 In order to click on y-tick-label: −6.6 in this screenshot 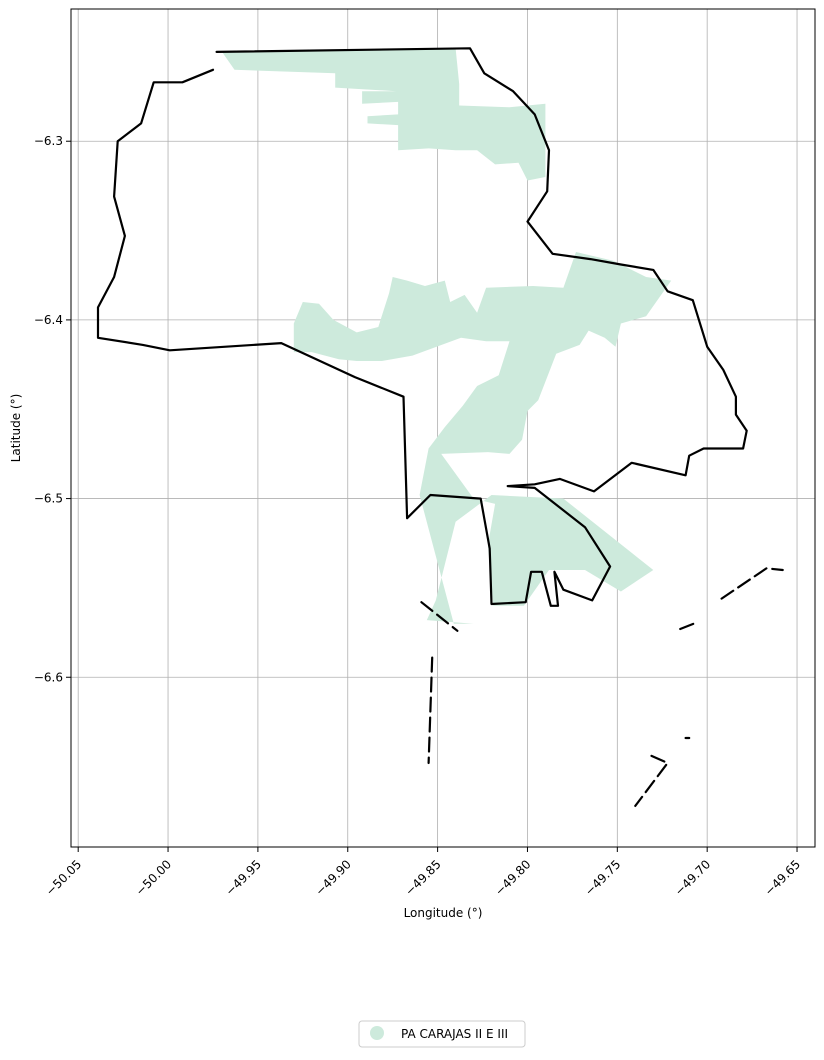, I will do `click(48, 677)`.